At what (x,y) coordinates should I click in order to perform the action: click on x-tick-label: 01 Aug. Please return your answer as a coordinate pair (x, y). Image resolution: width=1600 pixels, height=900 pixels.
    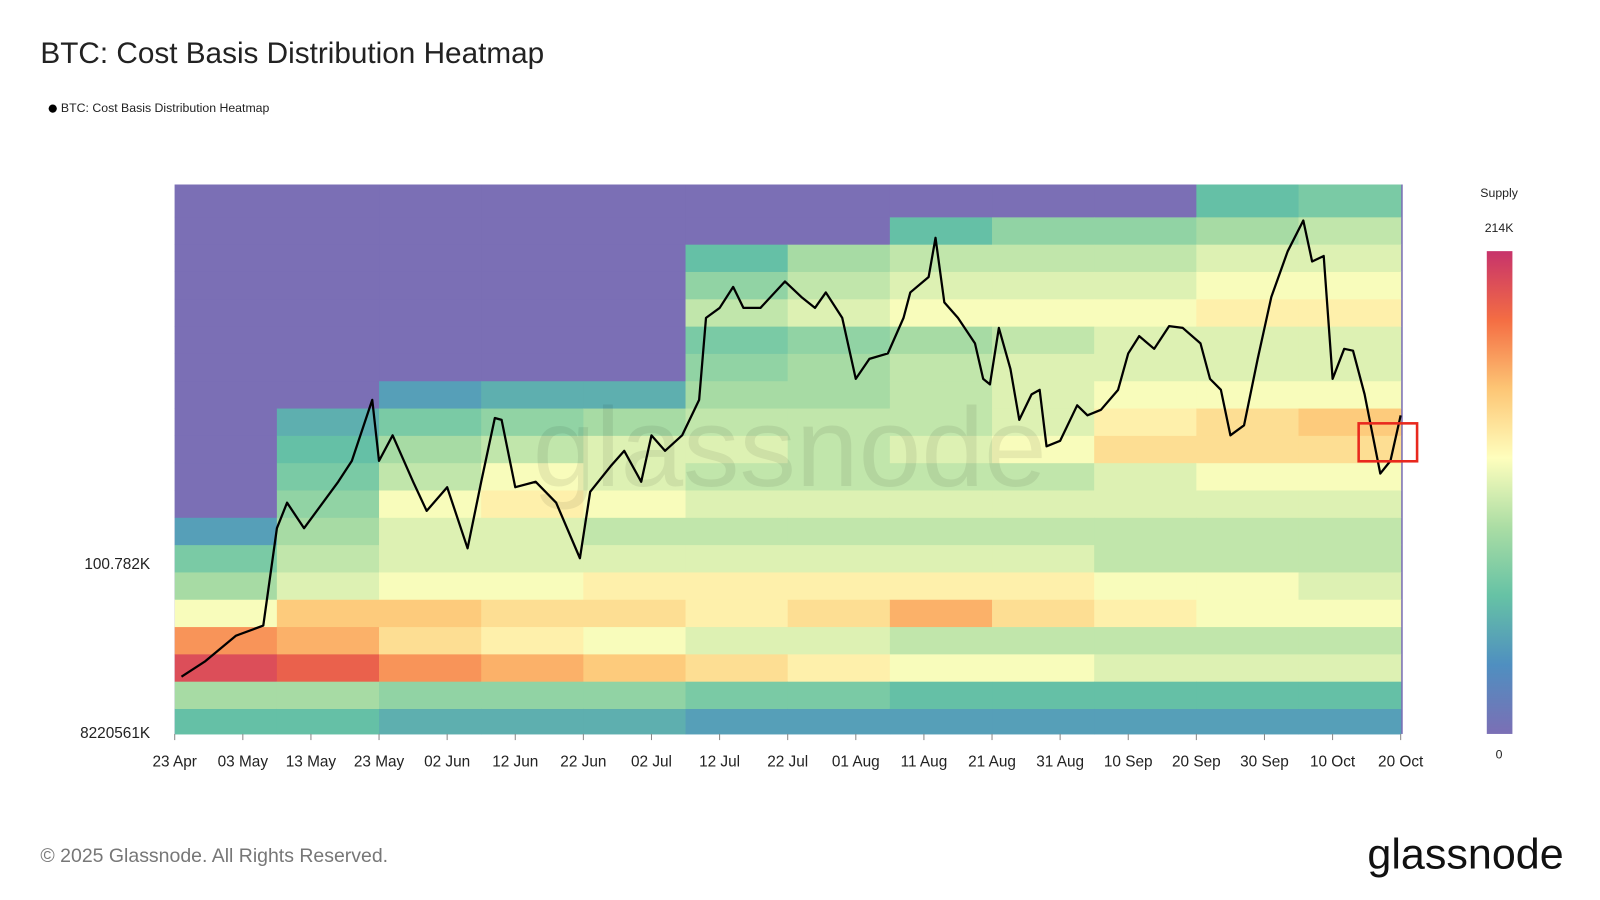
    Looking at the image, I should click on (856, 762).